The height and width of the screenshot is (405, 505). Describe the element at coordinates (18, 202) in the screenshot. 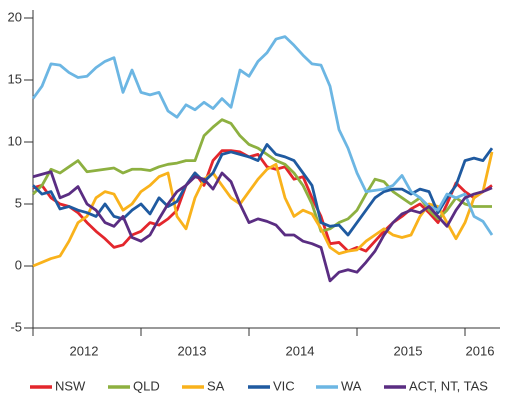

I see `y-tick-label: 5` at that location.